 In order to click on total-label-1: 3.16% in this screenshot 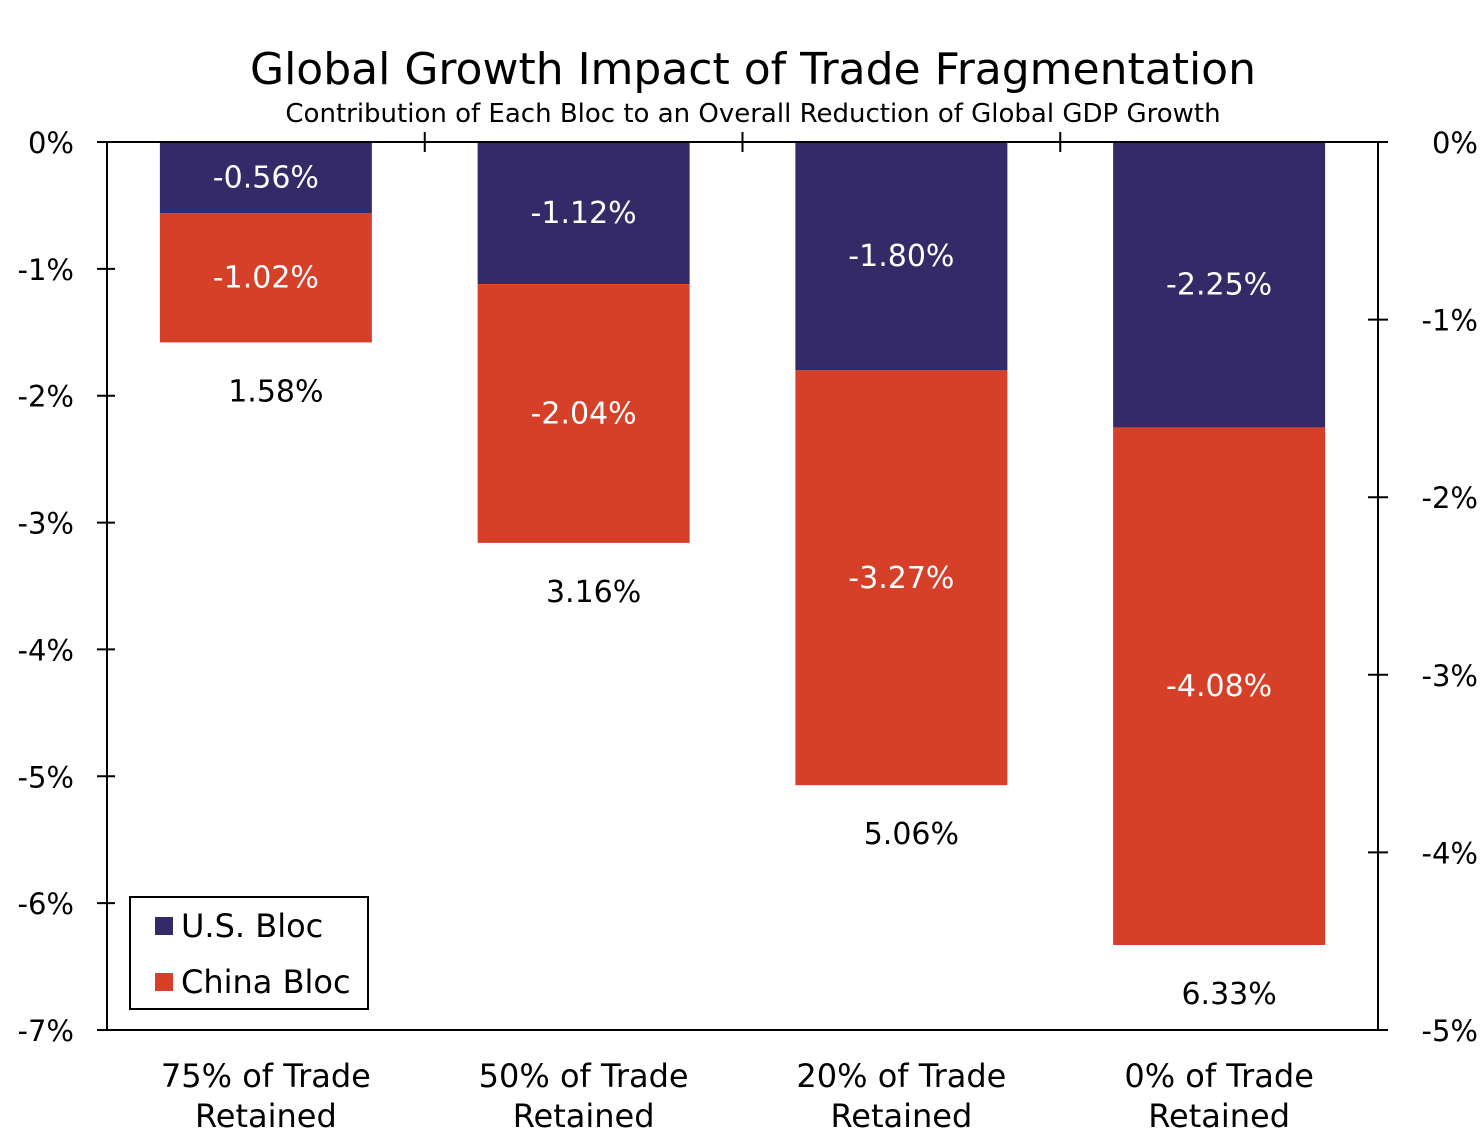, I will do `click(593, 592)`.